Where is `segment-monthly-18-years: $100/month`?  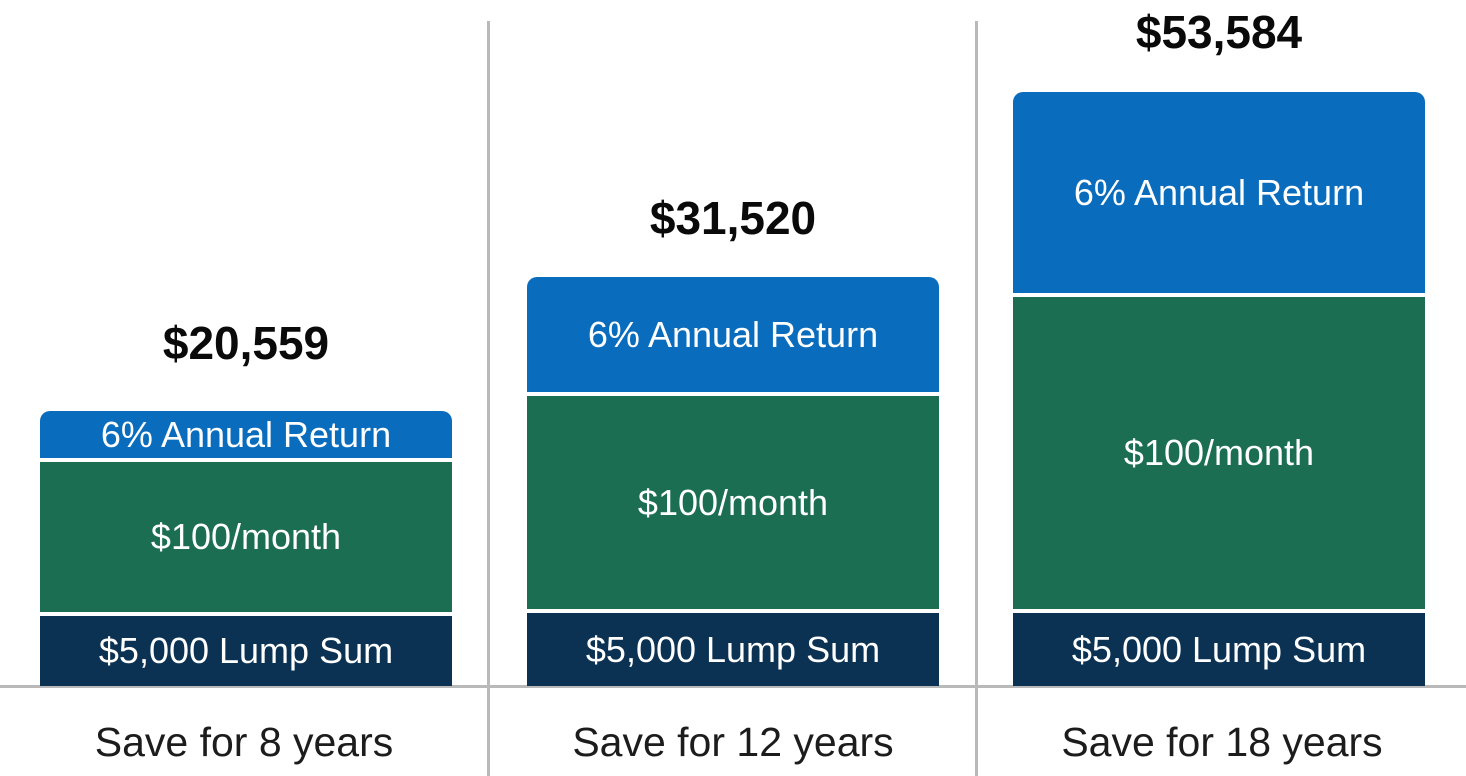 segment-monthly-18-years: $100/month is located at coordinates (1219, 453).